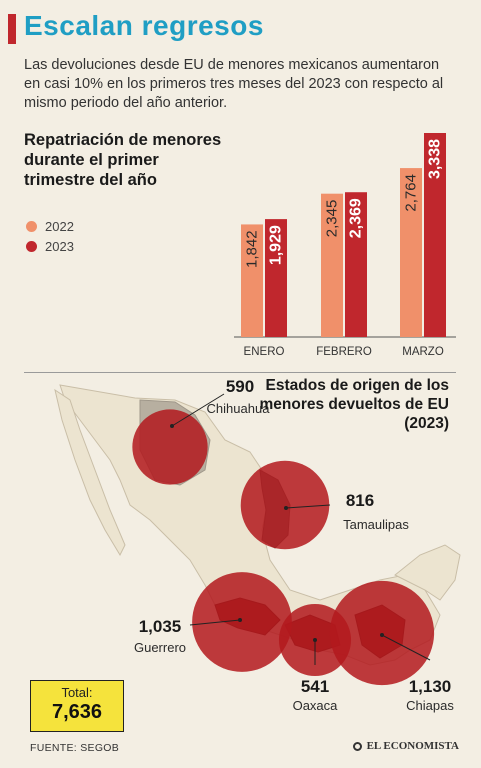 Image resolution: width=481 pixels, height=768 pixels. Describe the element at coordinates (332, 265) in the screenshot. I see `bar-2022-febrero` at that location.